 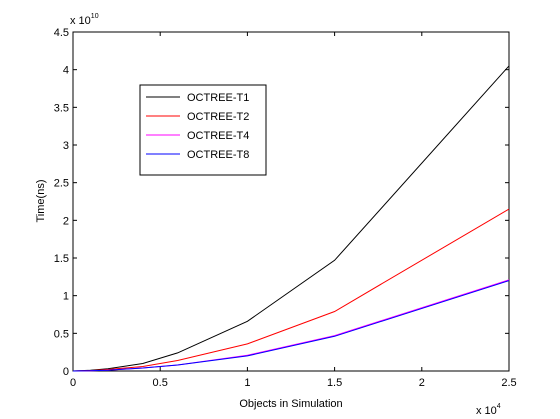 I want to click on x-tick-label: 1.5, so click(x=334, y=383).